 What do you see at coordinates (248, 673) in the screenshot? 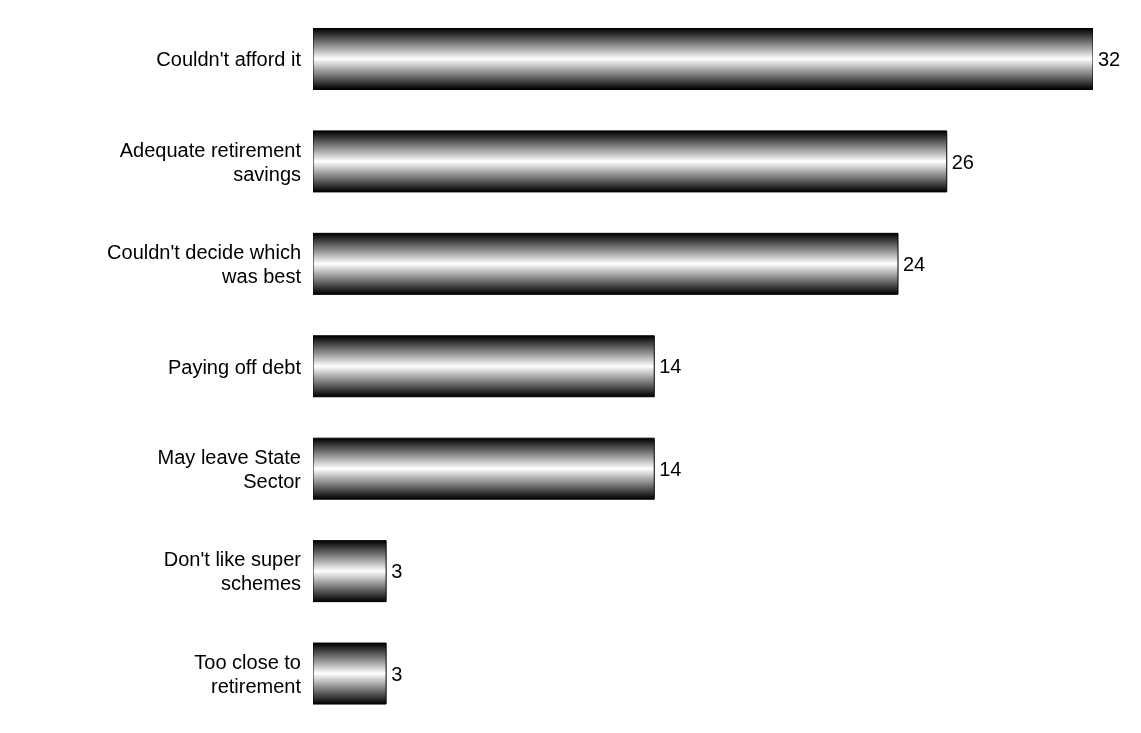
I see `y-tick-label: Too close to retirement` at bounding box center [248, 673].